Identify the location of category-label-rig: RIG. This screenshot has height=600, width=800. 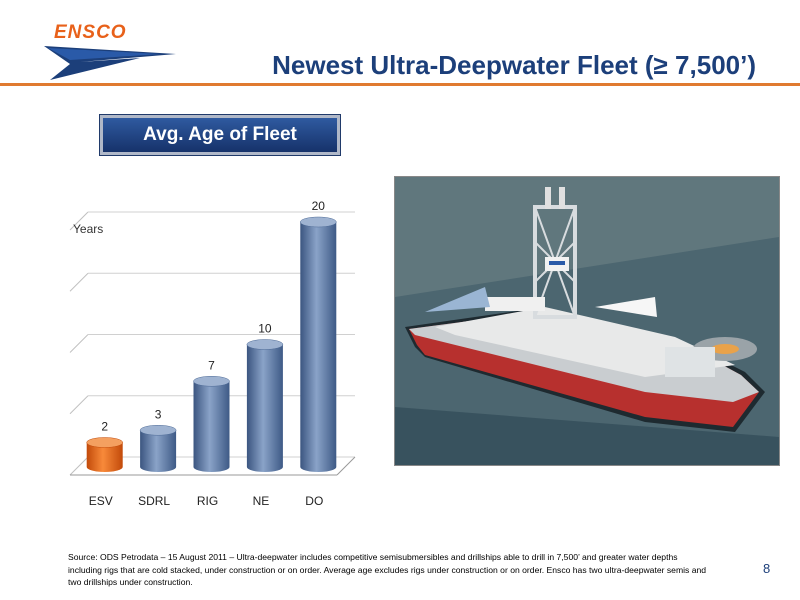
(207, 501).